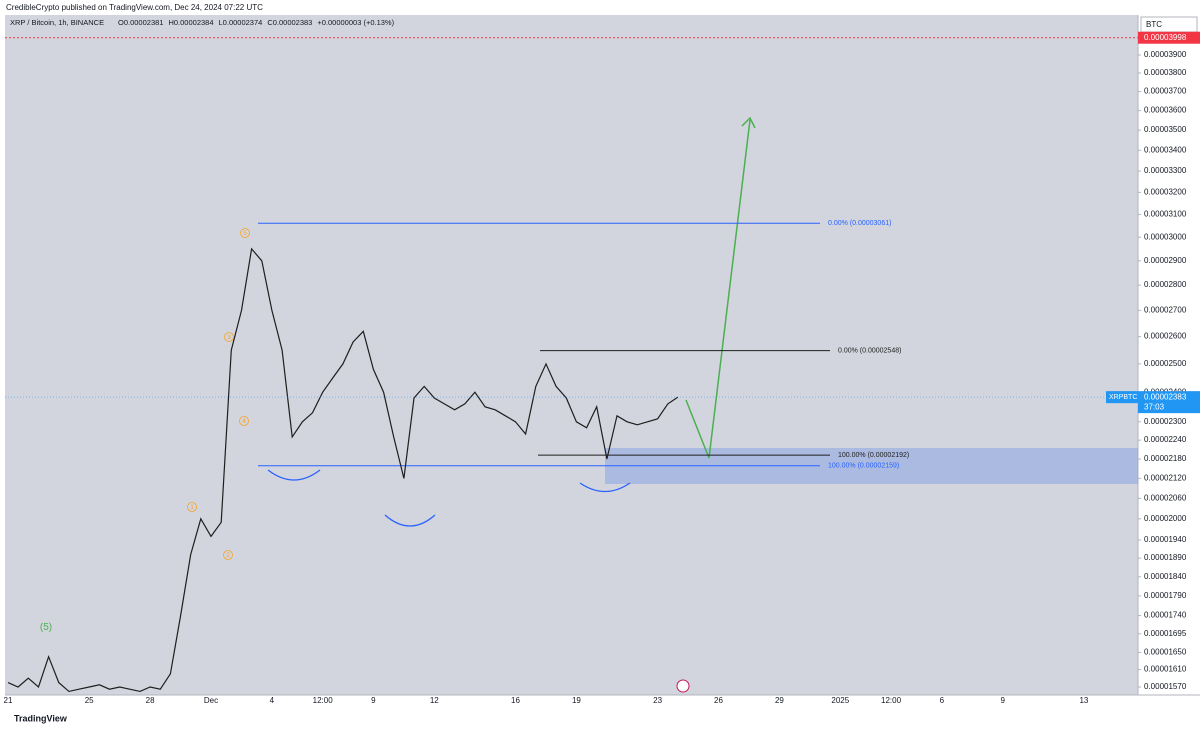  I want to click on y-tick-label: 0.00001840, so click(1165, 576).